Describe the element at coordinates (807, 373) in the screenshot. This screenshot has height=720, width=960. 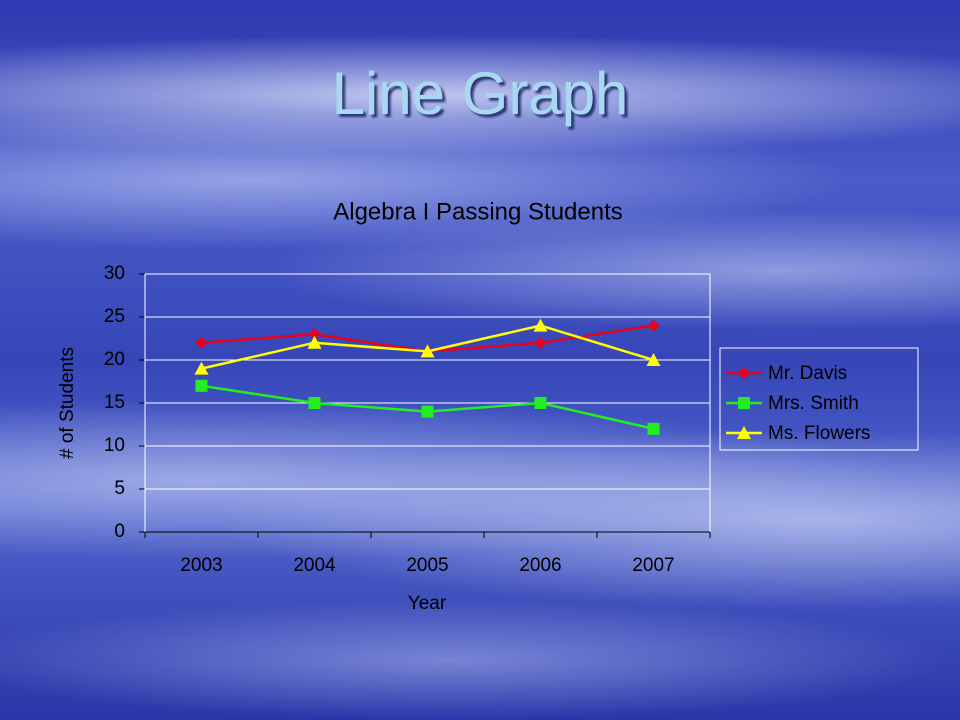
I see `legend-label: Mr. Davis` at that location.